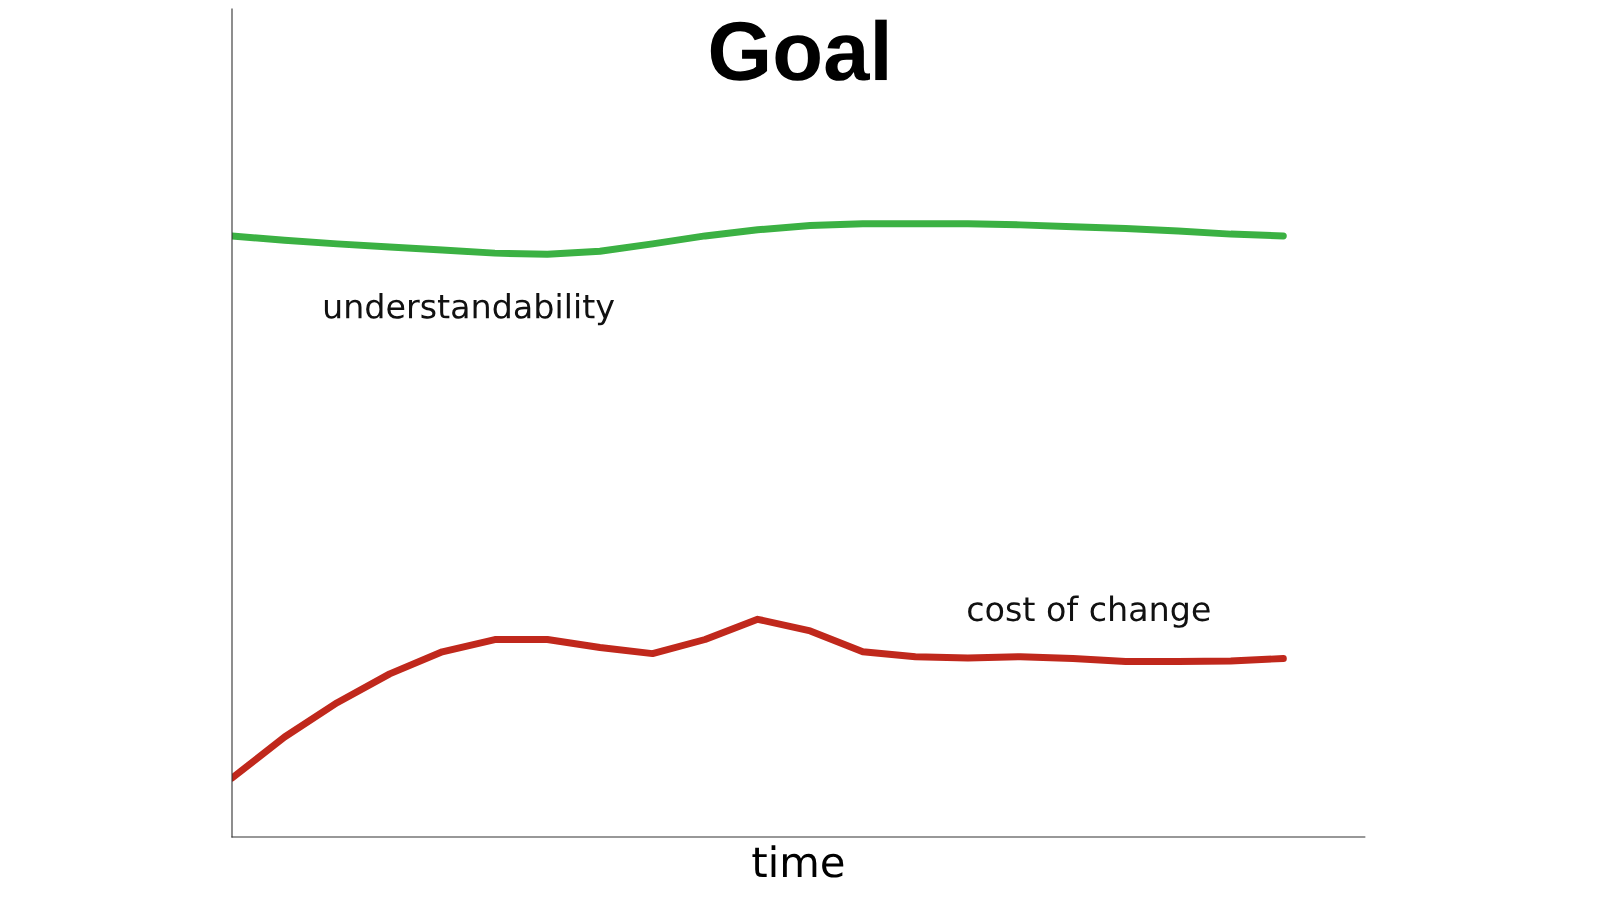 This screenshot has height=900, width=1600. I want to click on x-axis-title: time, so click(798, 861).